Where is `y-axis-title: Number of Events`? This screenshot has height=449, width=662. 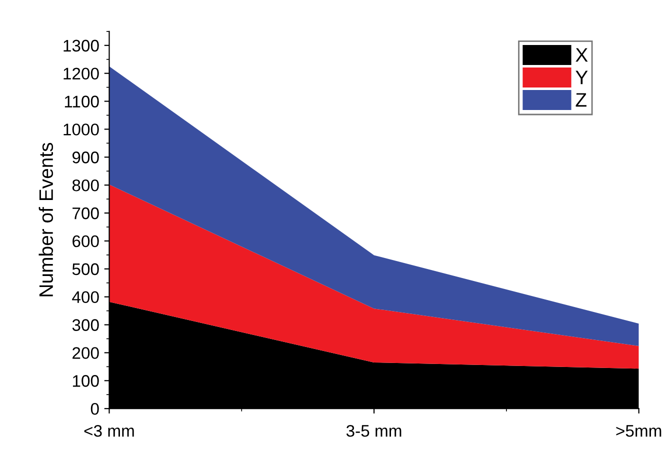
y-axis-title: Number of Events is located at coordinates (46, 219).